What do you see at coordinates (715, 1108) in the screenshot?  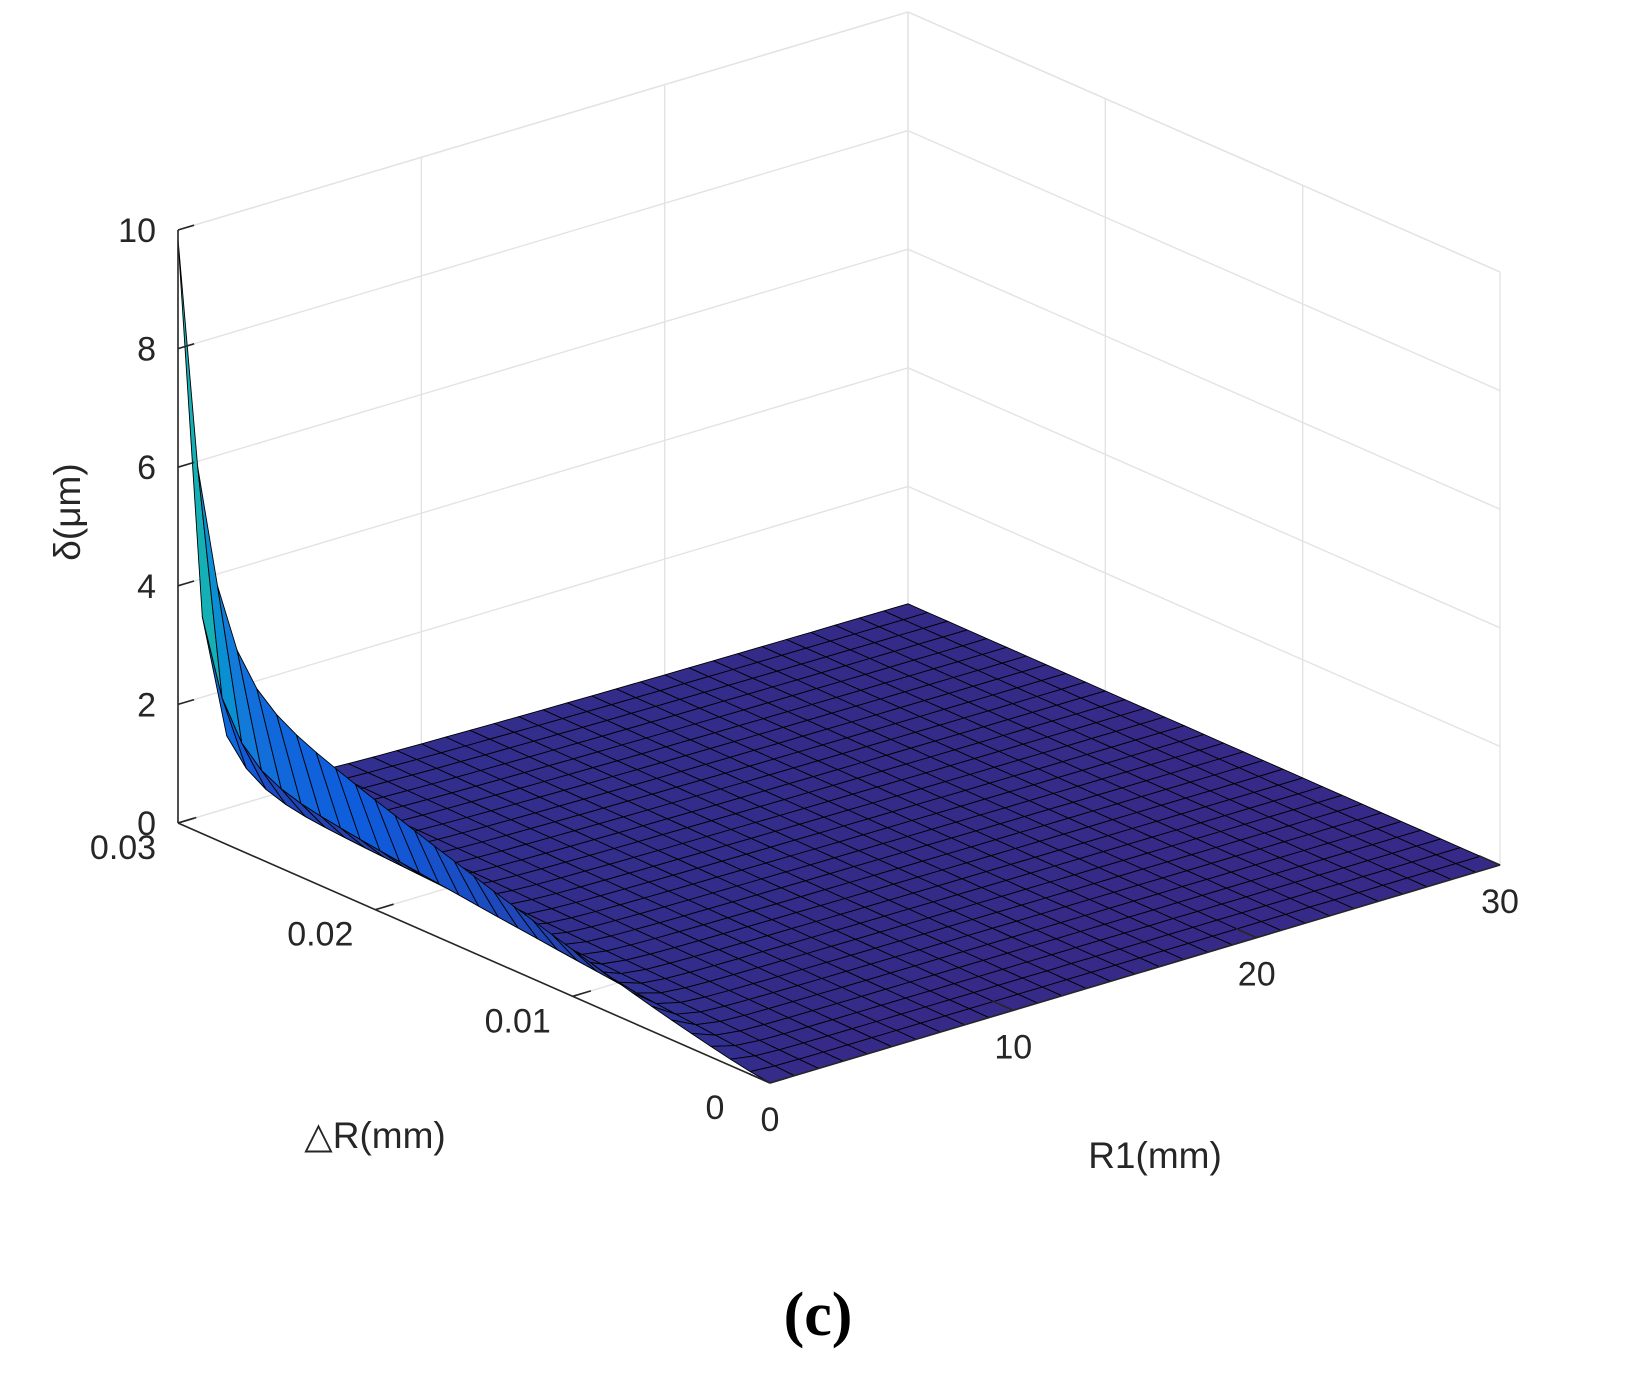 I see `y-tick-label: 0` at bounding box center [715, 1108].